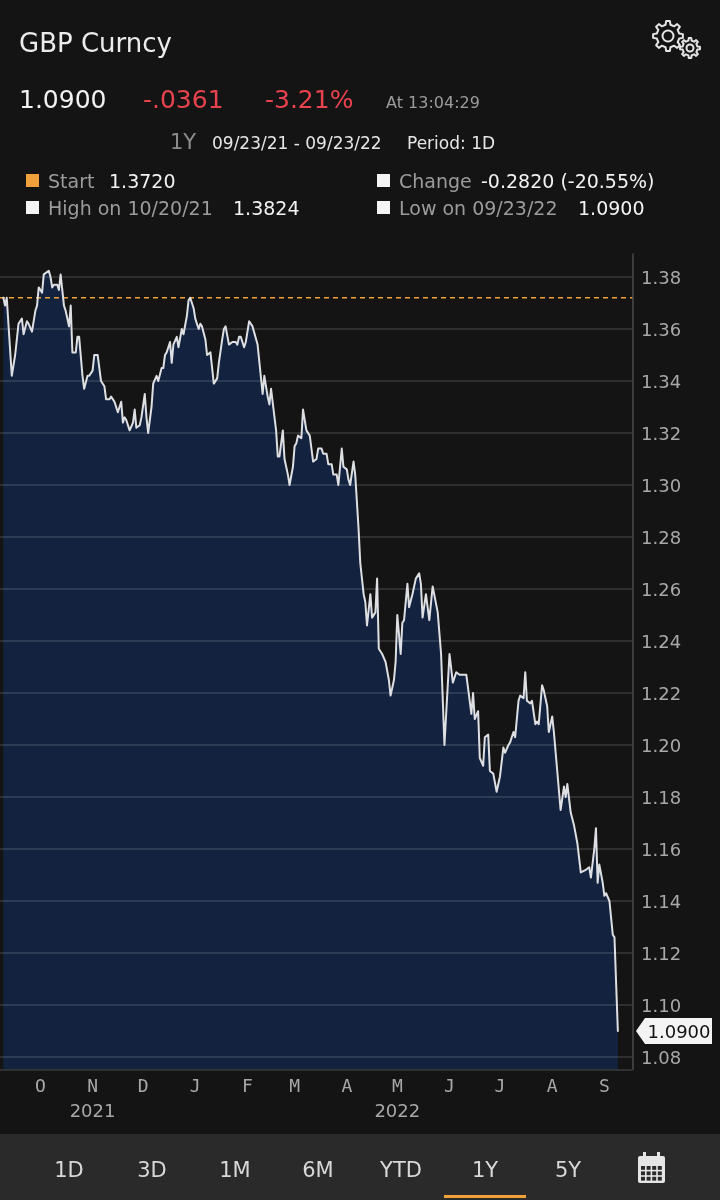 This screenshot has width=720, height=1200. What do you see at coordinates (661, 693) in the screenshot?
I see `y-tick-label: 1.22` at bounding box center [661, 693].